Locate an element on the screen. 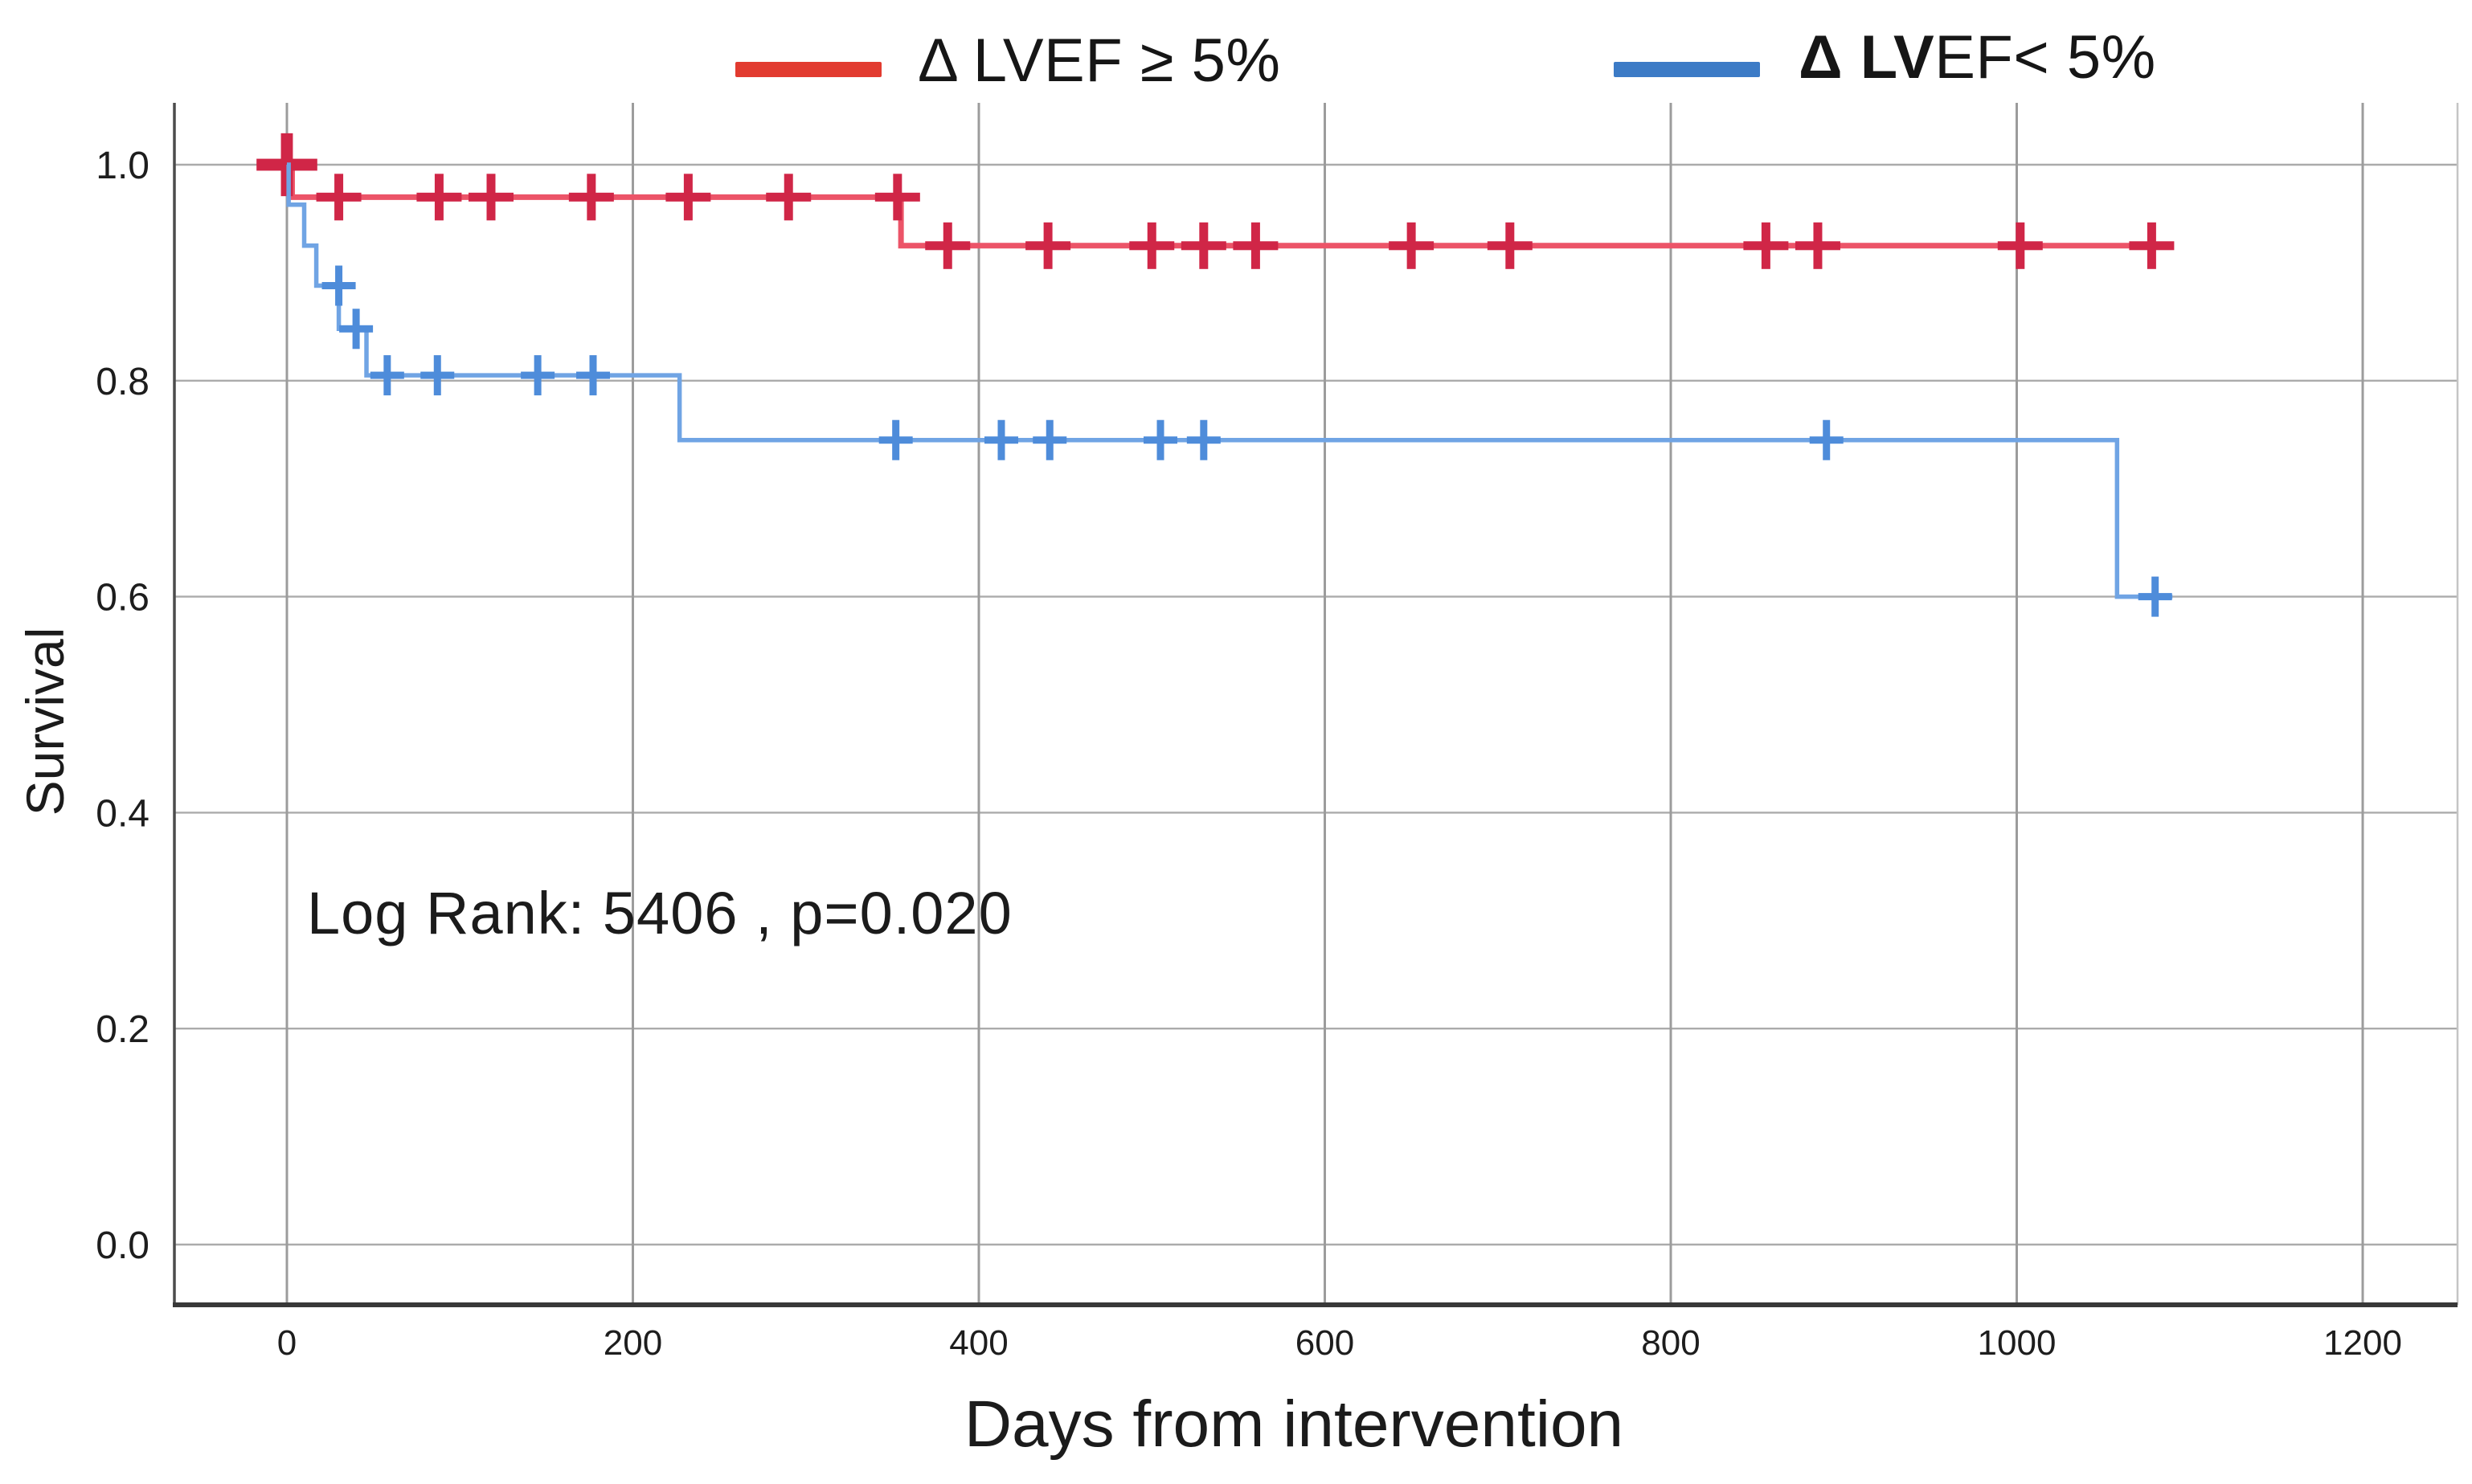 This screenshot has height=1484, width=2472. x-tick-label: 1000 is located at coordinates (2017, 1343).